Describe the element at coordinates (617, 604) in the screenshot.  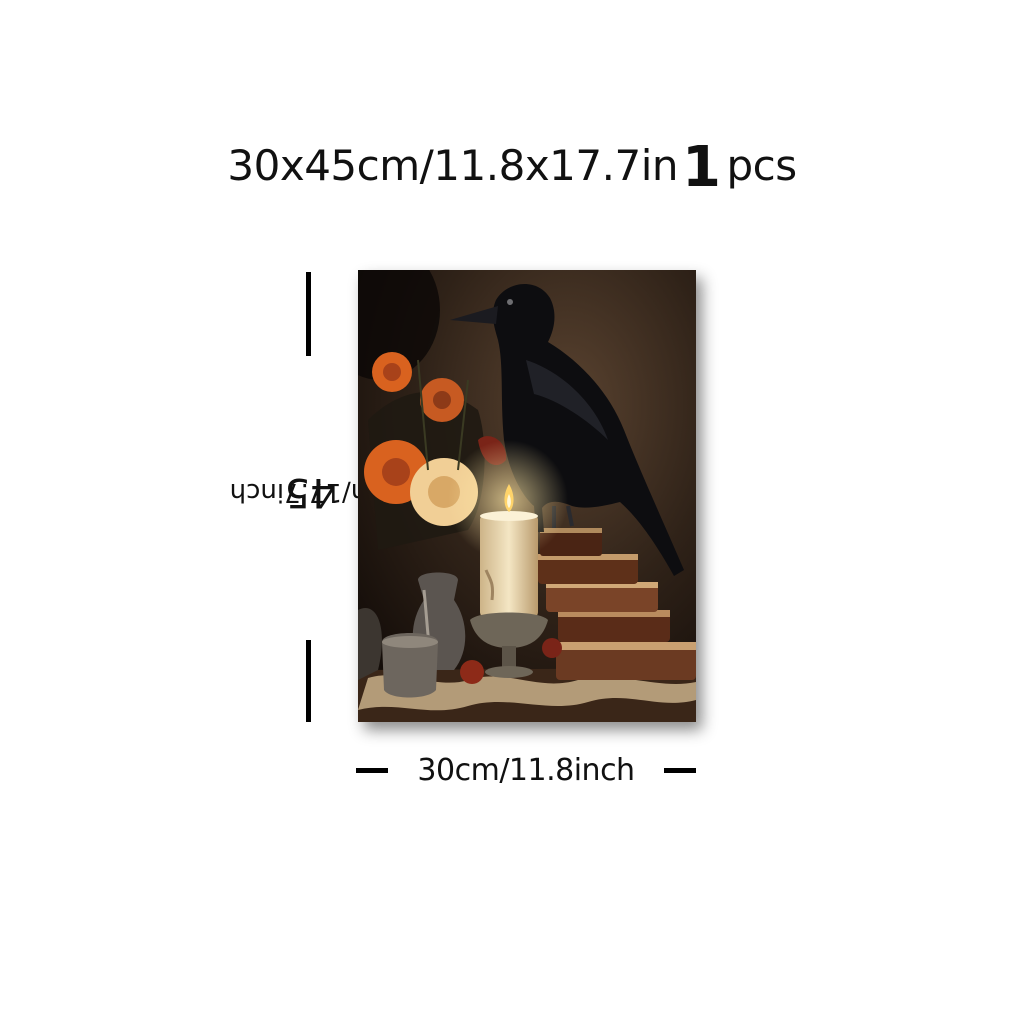
I see `books-stack` at that location.